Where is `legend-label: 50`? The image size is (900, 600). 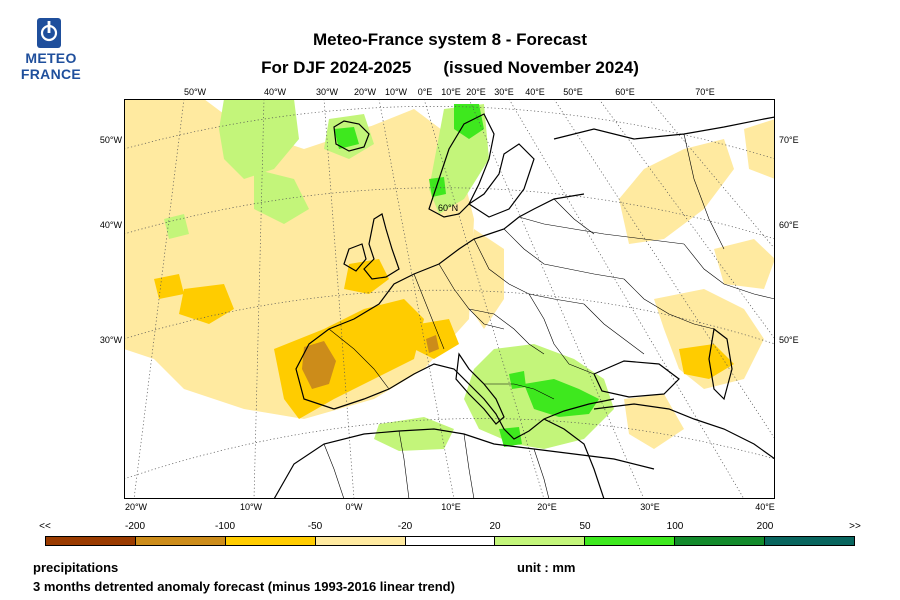 legend-label: 50 is located at coordinates (585, 526).